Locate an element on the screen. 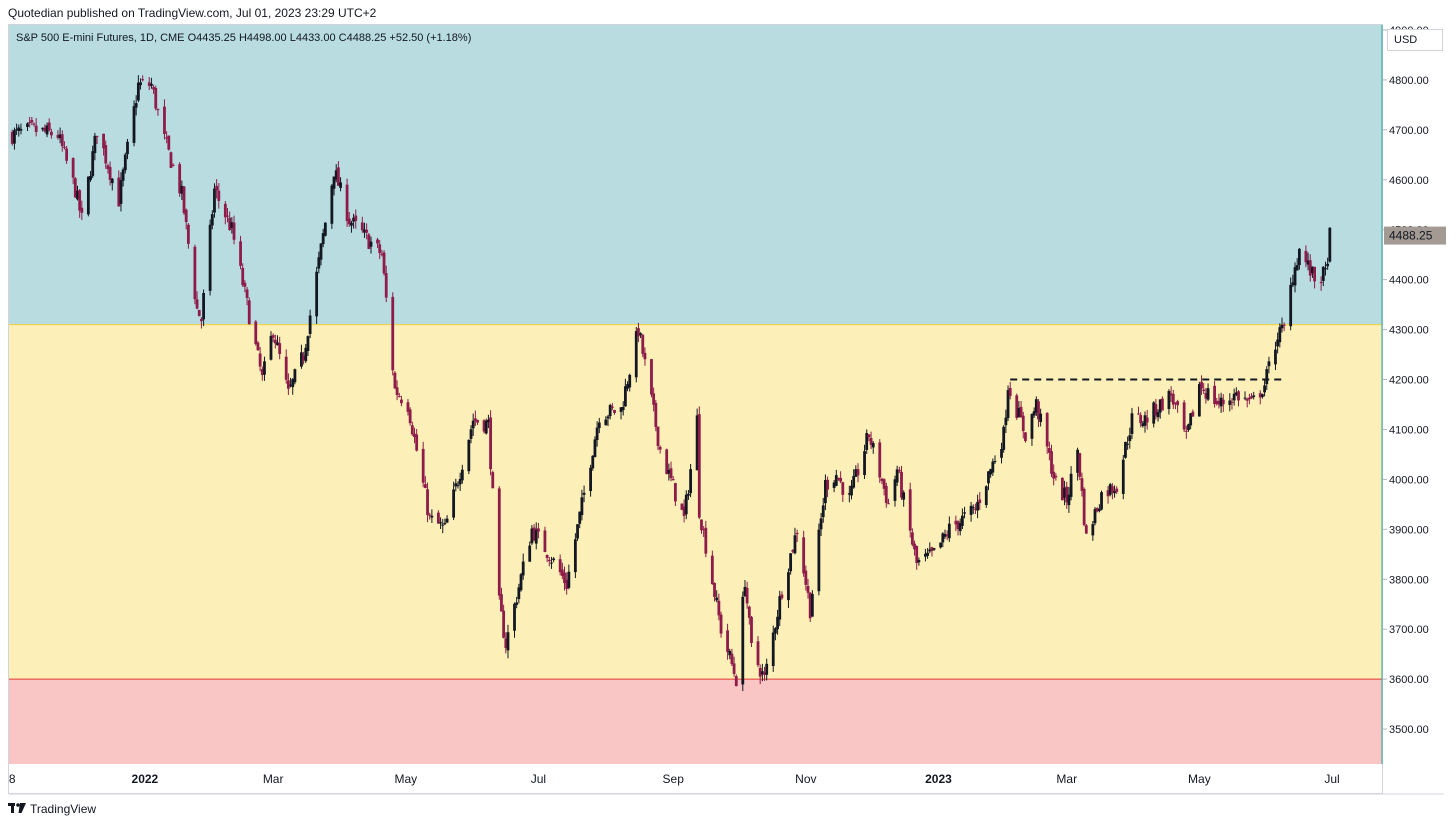 The width and height of the screenshot is (1456, 826). price-tick-label: 4600.00 is located at coordinates (1409, 181).